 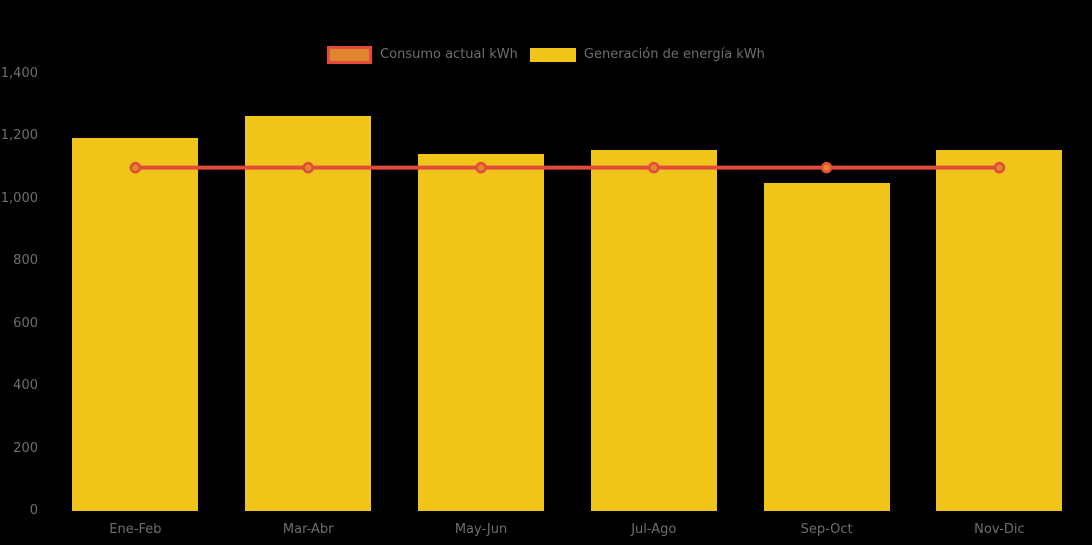 I want to click on y-tick-label: 1,000, so click(x=19, y=198).